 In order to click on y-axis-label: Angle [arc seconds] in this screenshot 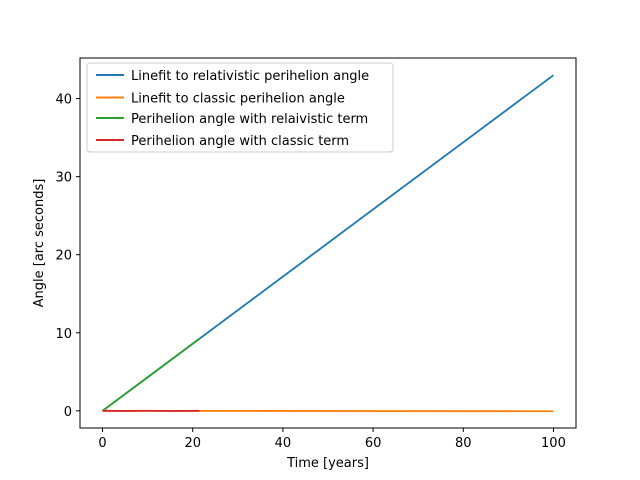, I will do `click(39, 243)`.